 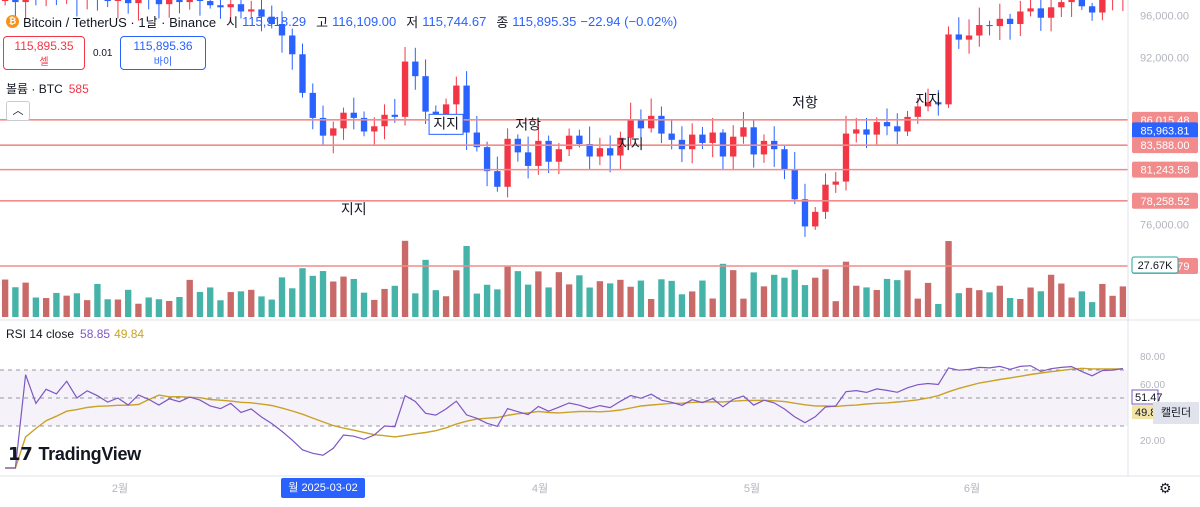 I want to click on bitcoin-logo-icon: ₿, so click(x=12, y=21).